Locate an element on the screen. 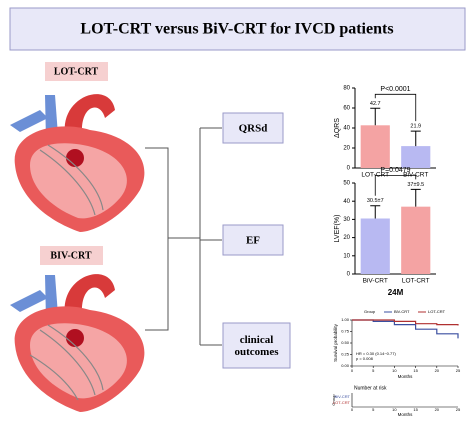  y-tick-label: 1.00 is located at coordinates (345, 319).